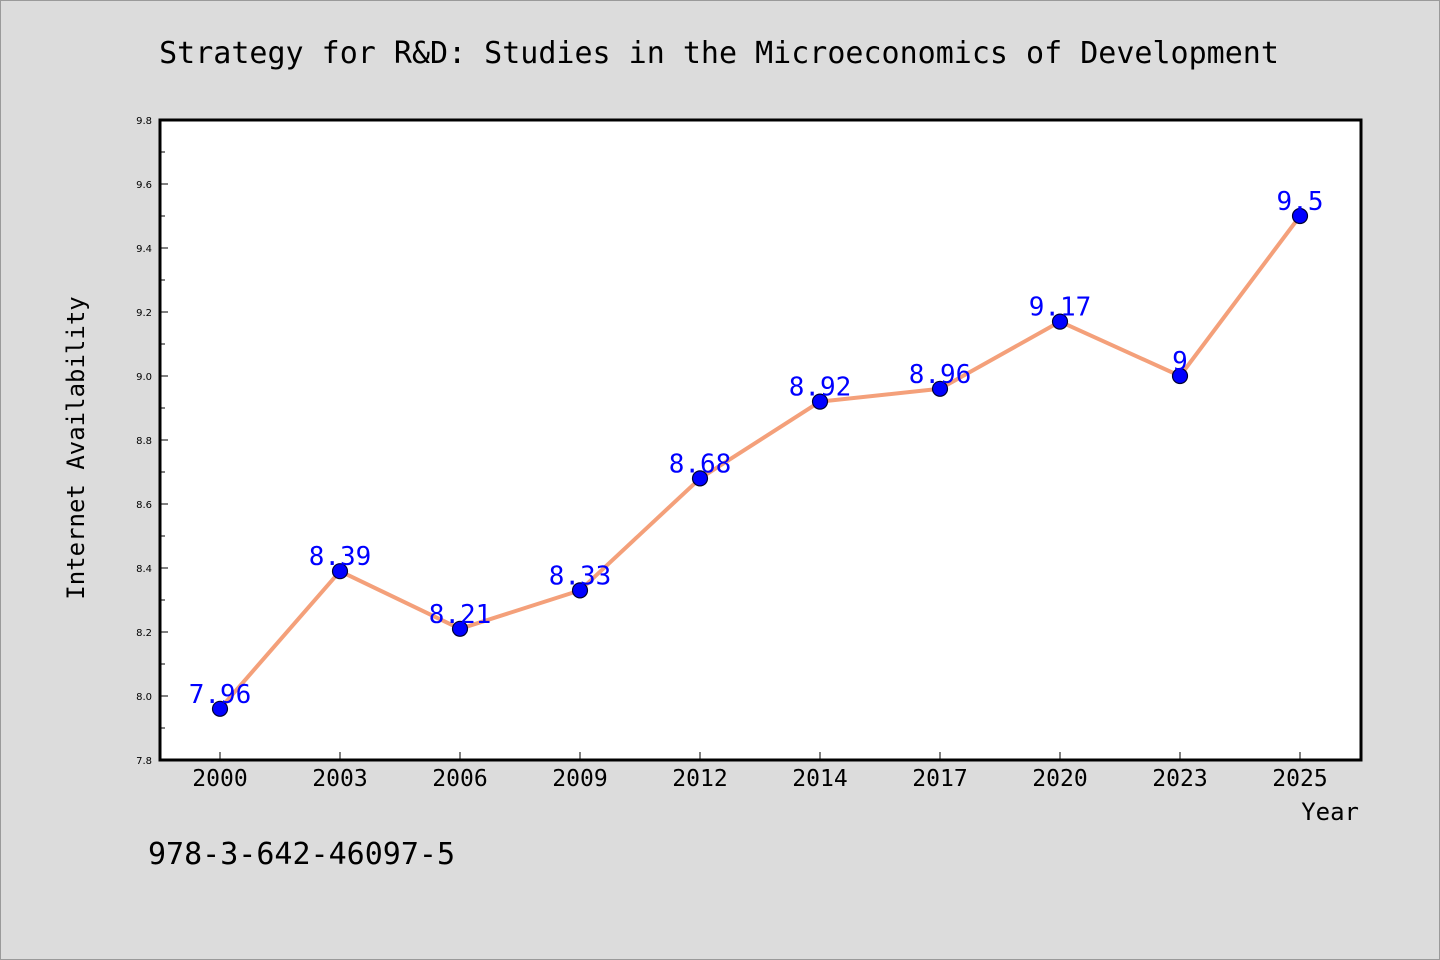 Image resolution: width=1440 pixels, height=960 pixels. What do you see at coordinates (459, 779) in the screenshot?
I see `x-tick-label: 2006` at bounding box center [459, 779].